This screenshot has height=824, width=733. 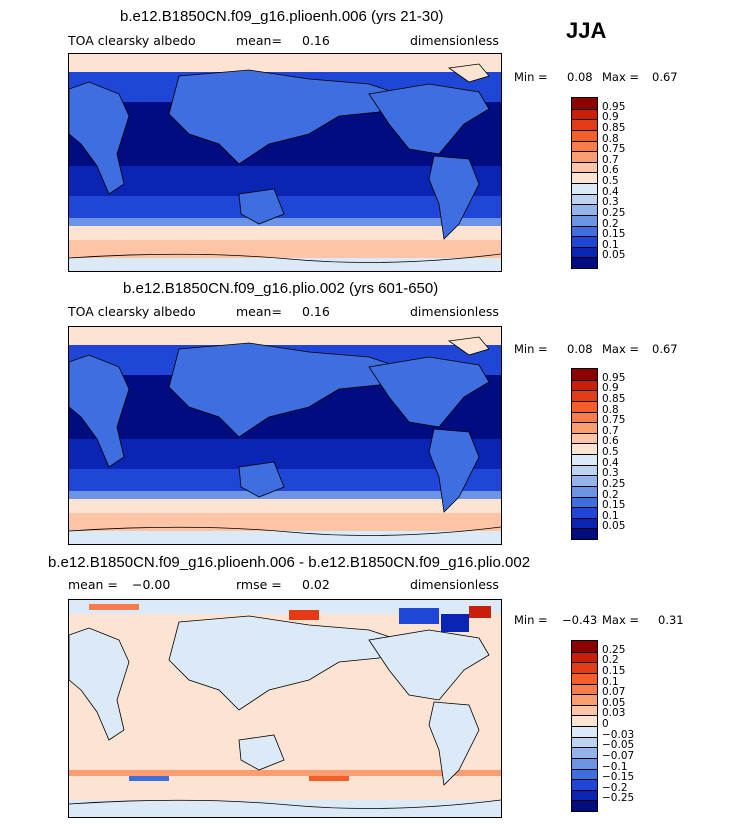 I want to click on panel3-min-label: Min =, so click(x=531, y=620).